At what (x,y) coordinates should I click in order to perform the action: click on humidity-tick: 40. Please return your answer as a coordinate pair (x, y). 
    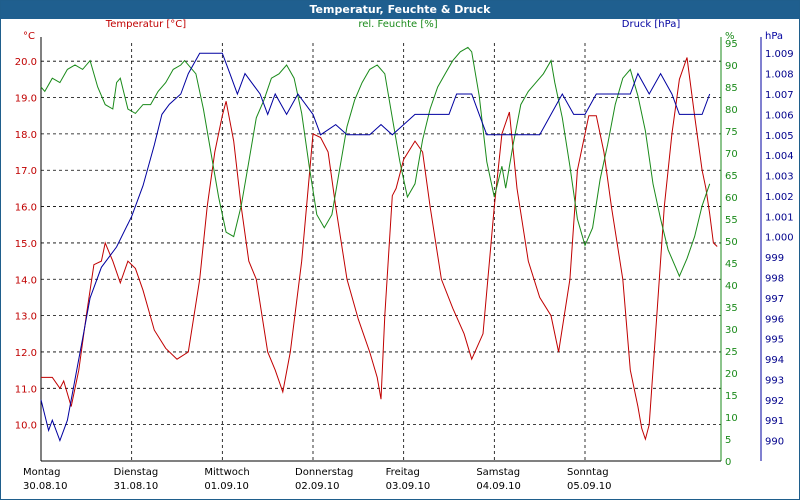
    Looking at the image, I should click on (731, 286).